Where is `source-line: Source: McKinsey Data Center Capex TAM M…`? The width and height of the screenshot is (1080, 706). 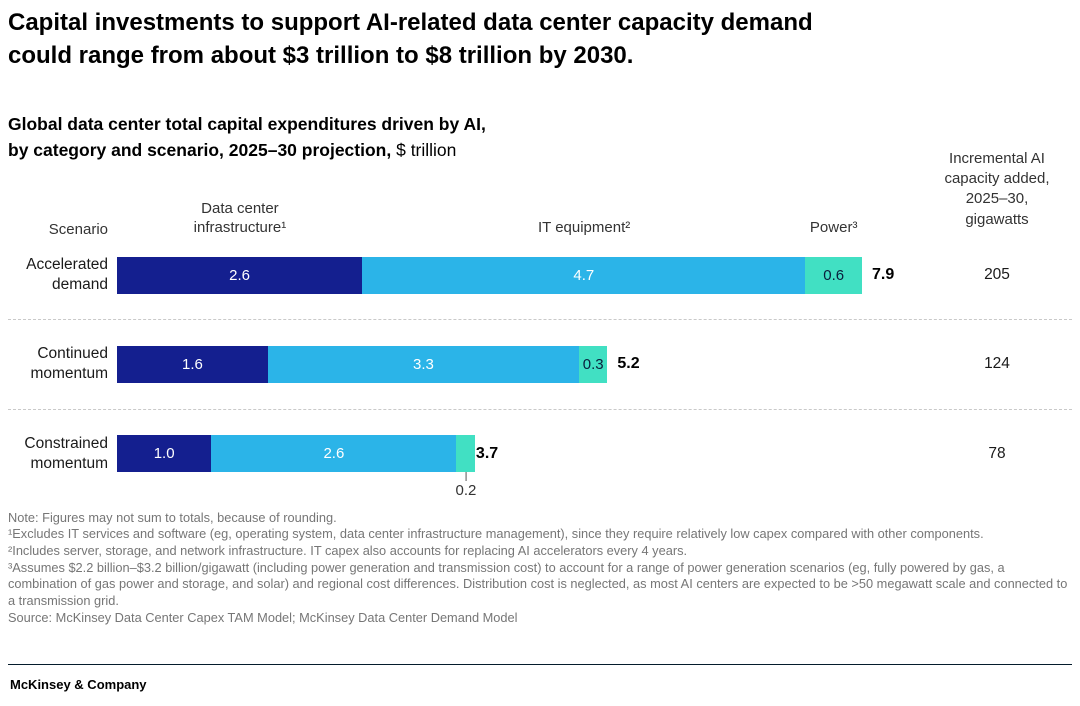
source-line: Source: McKinsey Data Center Capex TAM M… is located at coordinates (263, 617).